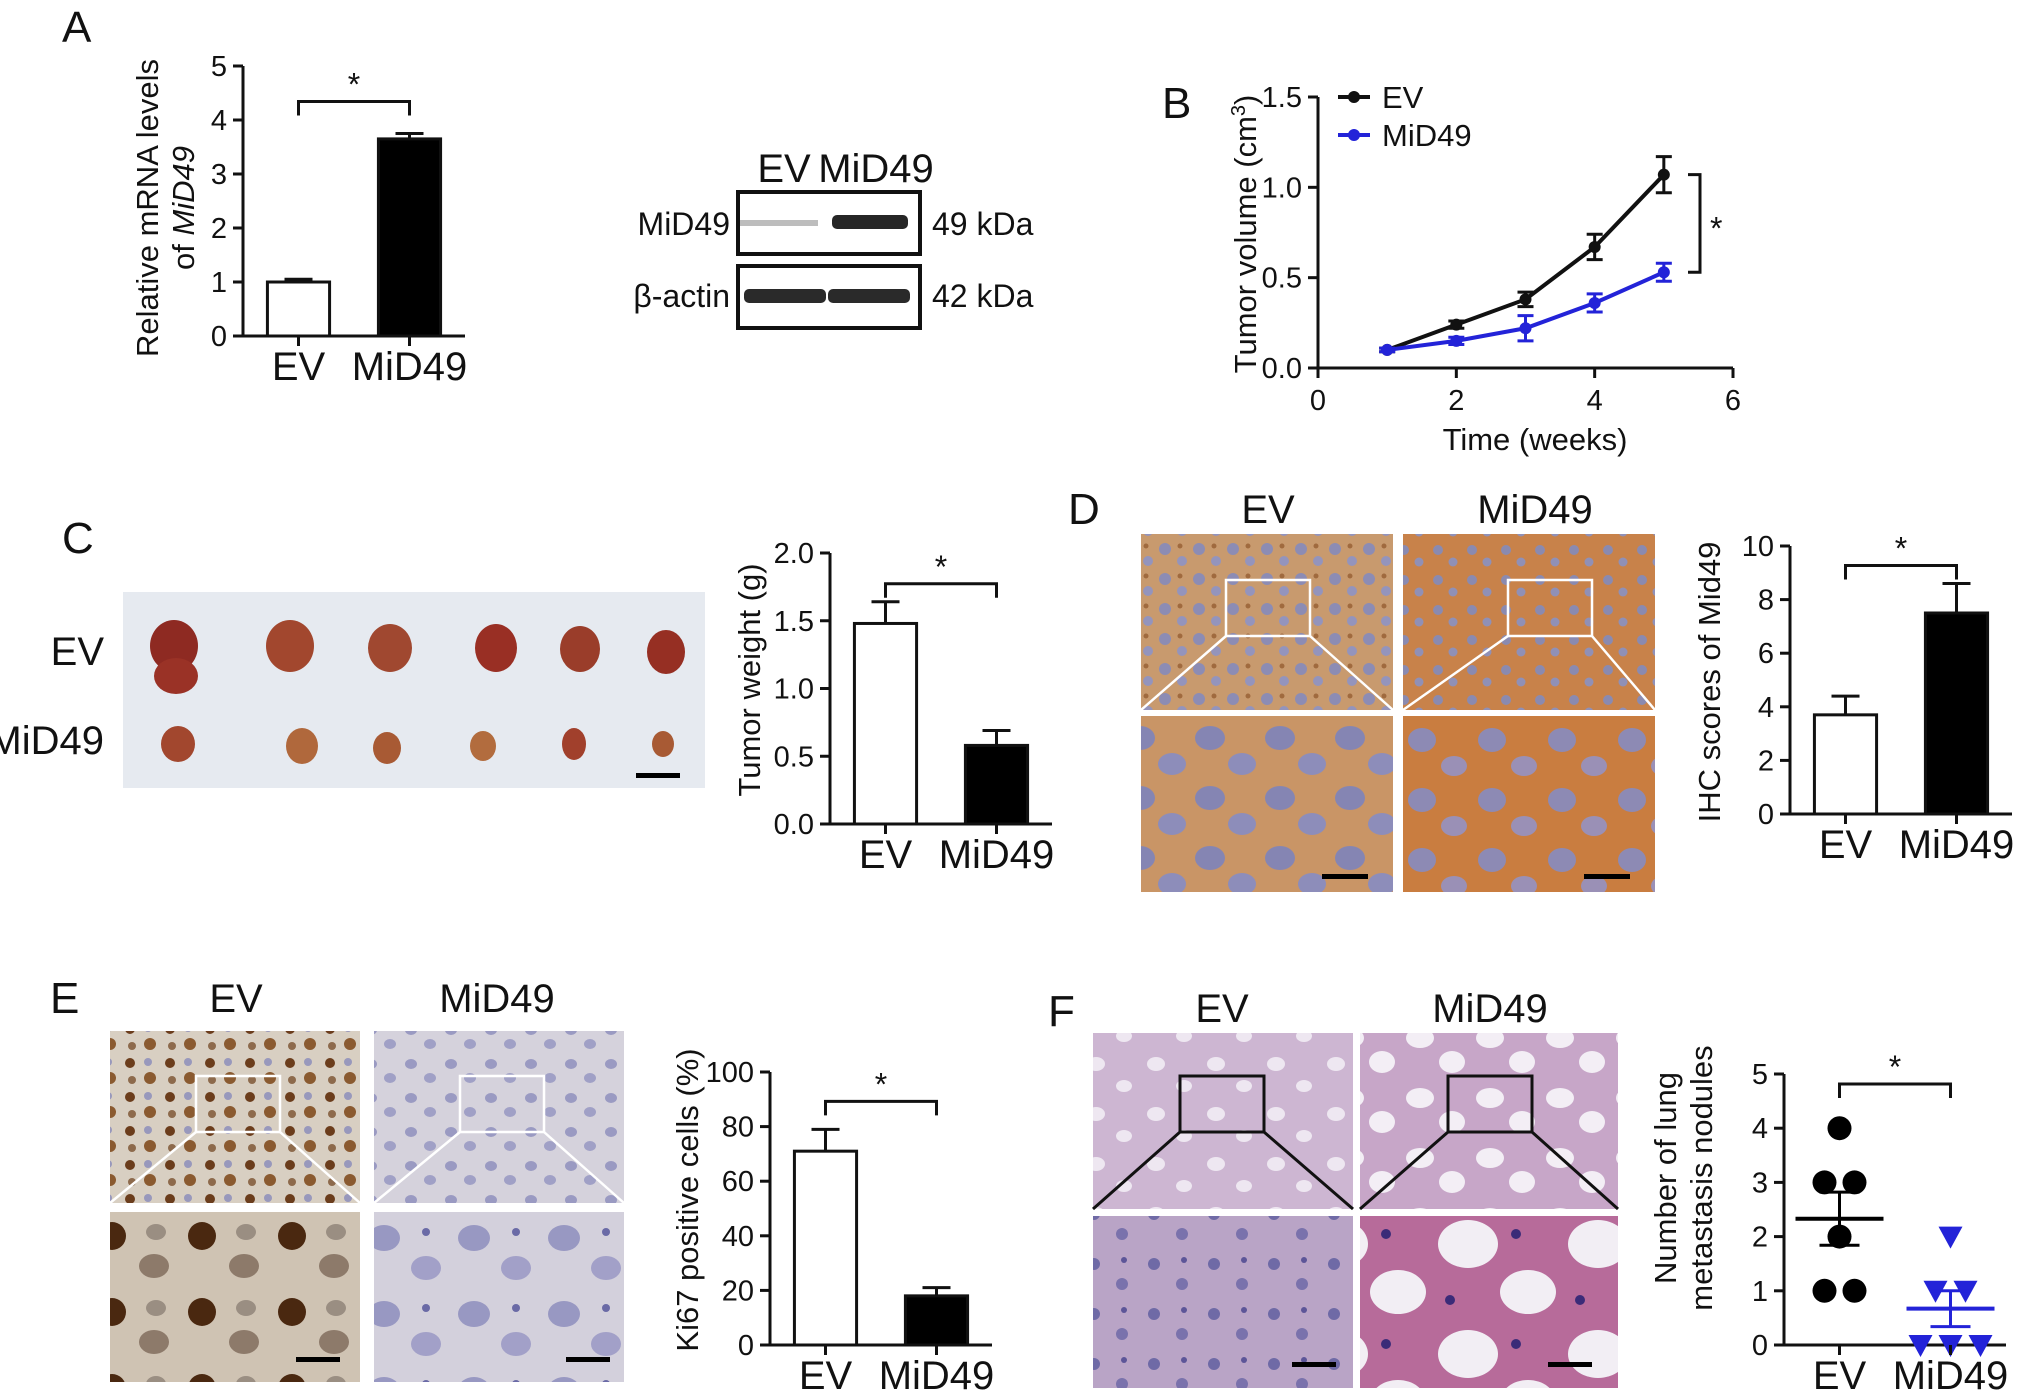  I want to click on chart-b-sig-bracket, so click(1695, 223).